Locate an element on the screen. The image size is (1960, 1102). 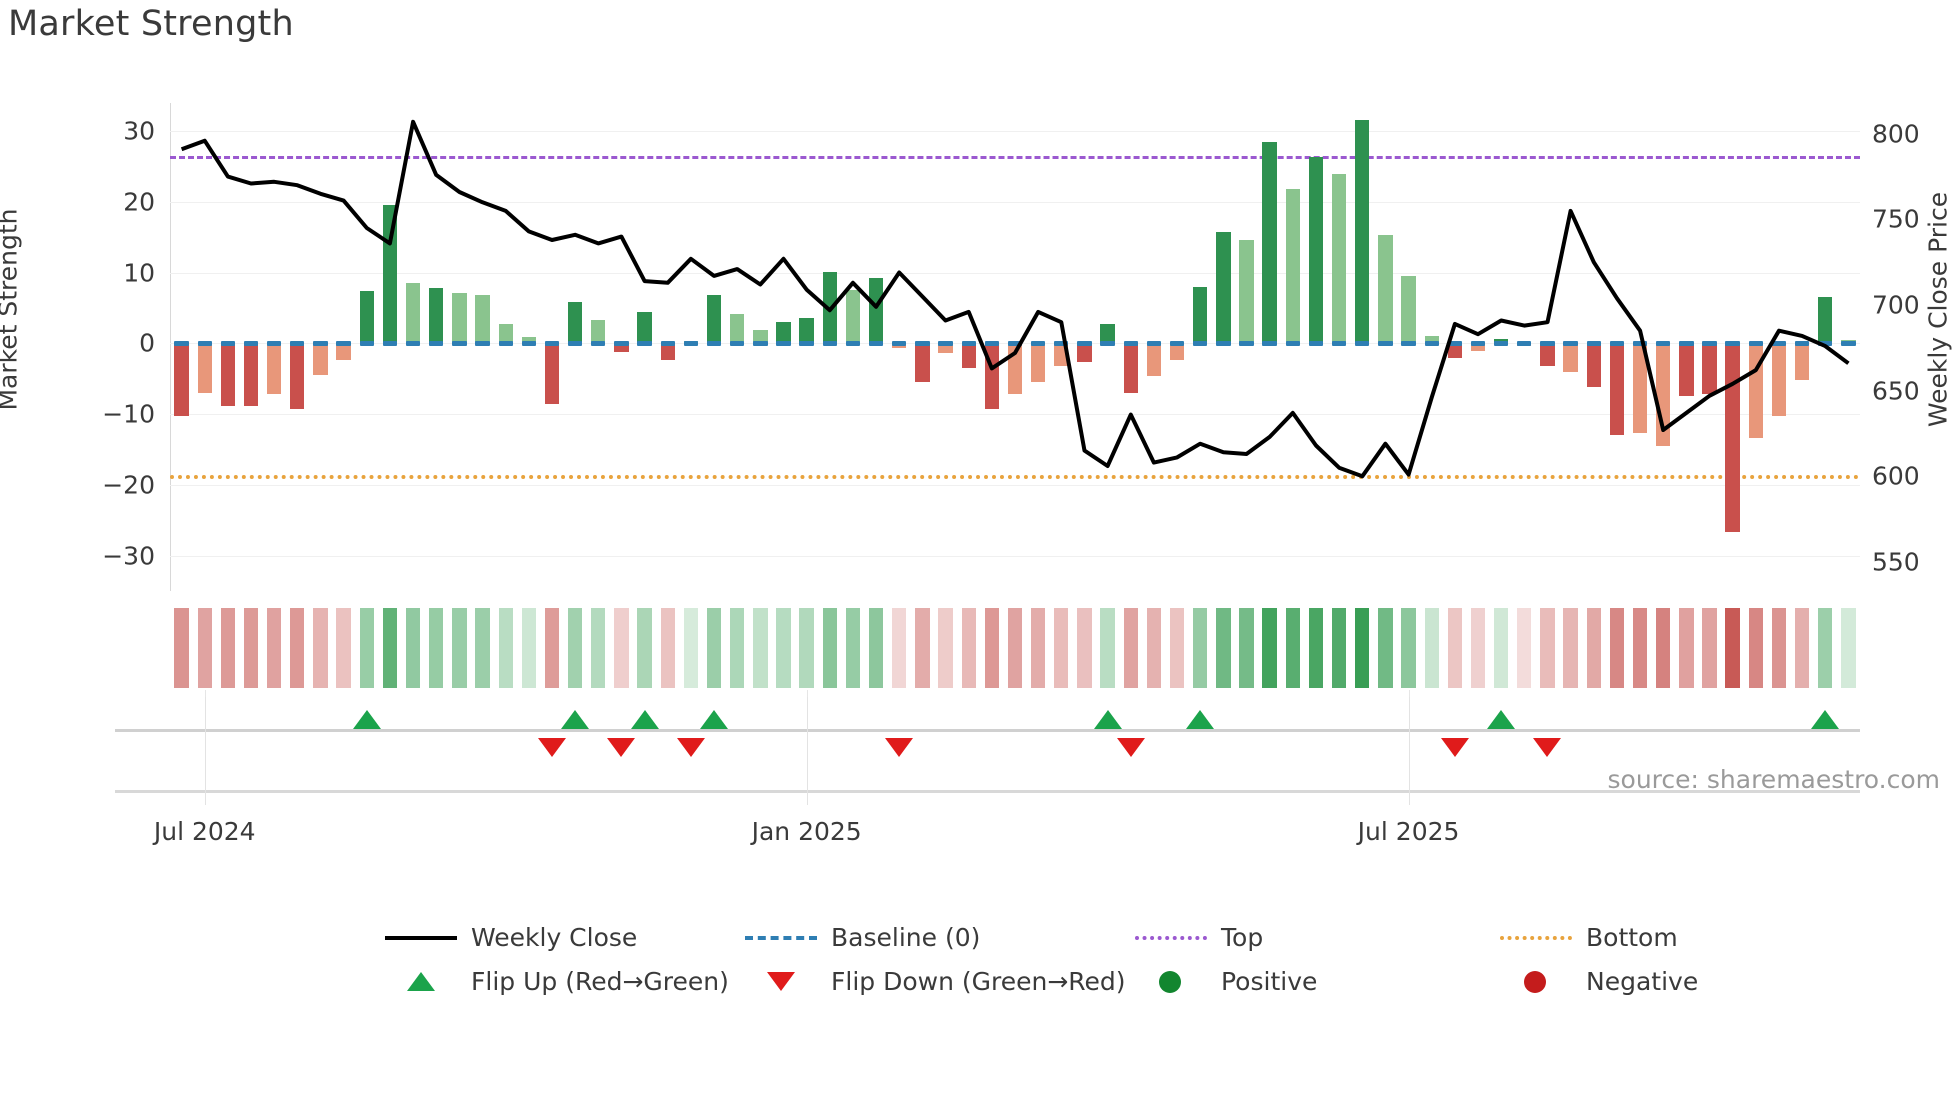
legend-row-1: Weekly Close Baseline (0) Top Bottom is located at coordinates (980, 937).